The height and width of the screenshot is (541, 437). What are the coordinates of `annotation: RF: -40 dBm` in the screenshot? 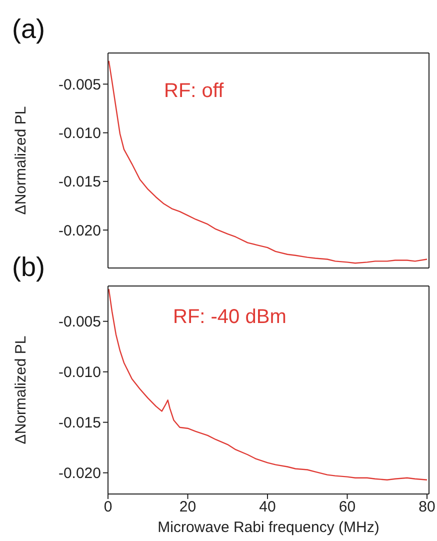 It's located at (229, 317).